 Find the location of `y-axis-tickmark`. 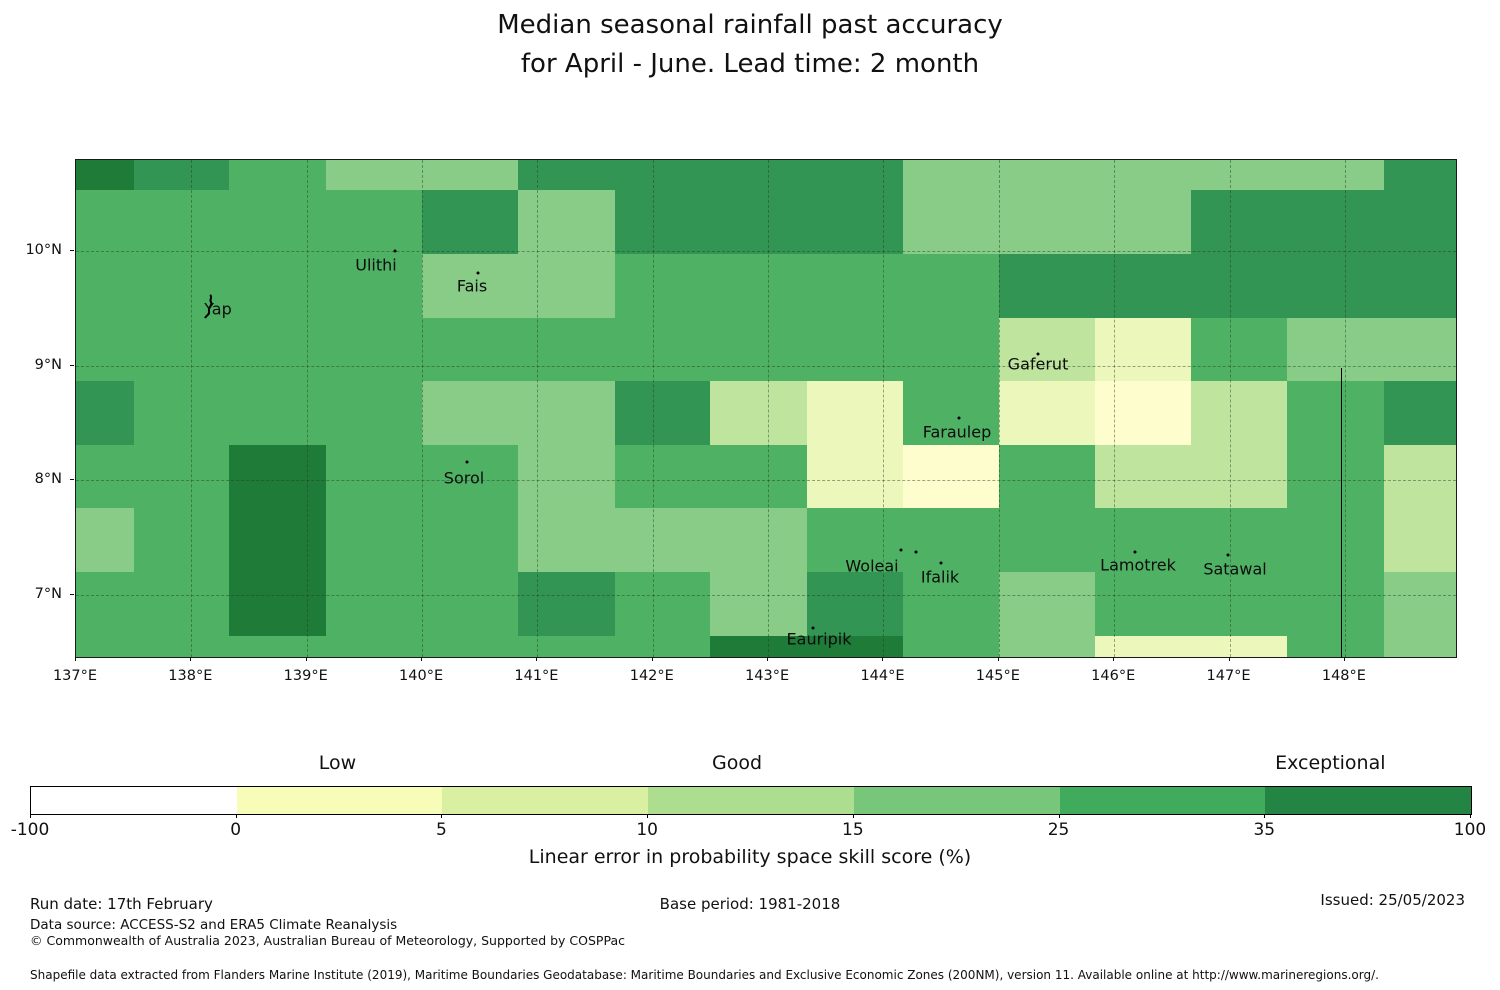

y-axis-tickmark is located at coordinates (72, 251).